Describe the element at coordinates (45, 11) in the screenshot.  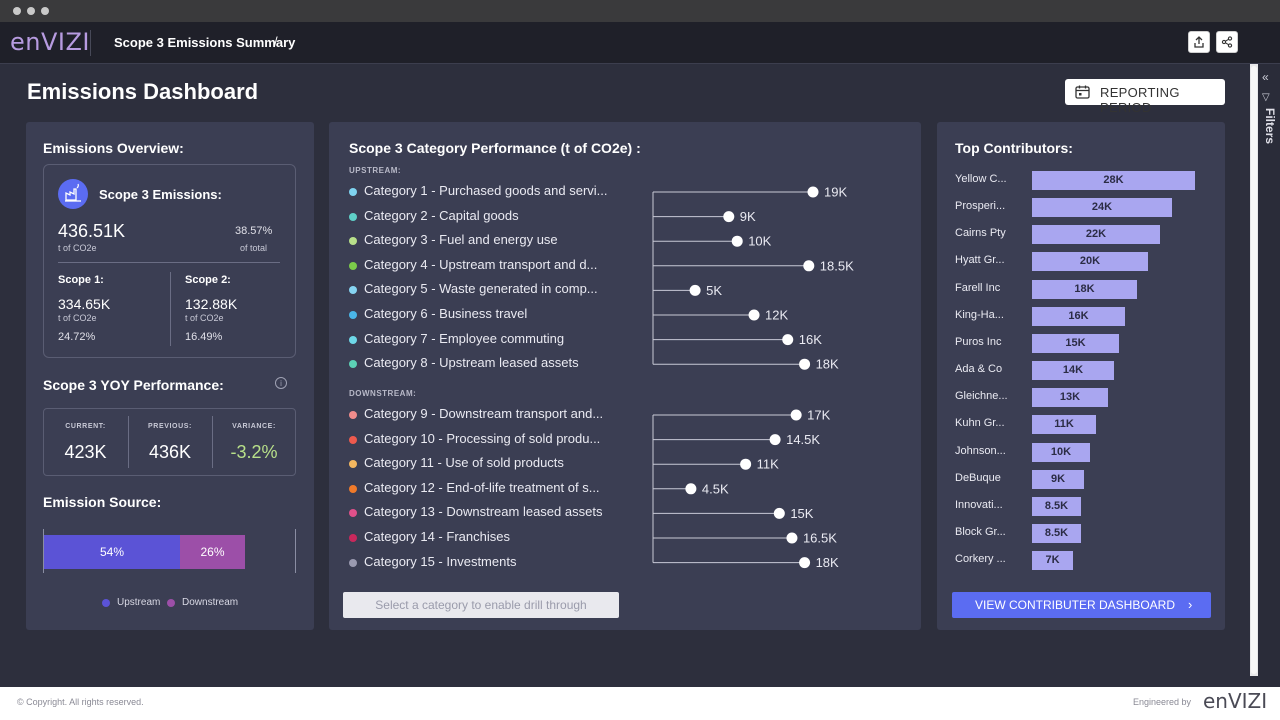
I see `window-maximize-dot` at that location.